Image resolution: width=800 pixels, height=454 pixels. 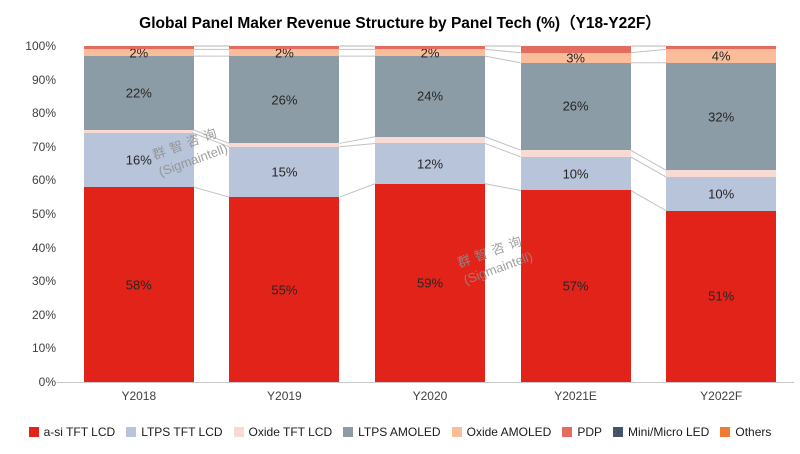 I want to click on legend-item-mini-micro-led: Mini/Micro LED, so click(x=661, y=432).